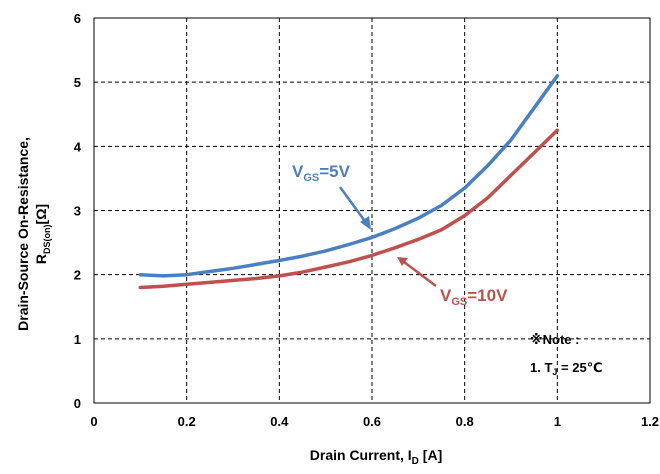 Image resolution: width=660 pixels, height=474 pixels. Describe the element at coordinates (93, 421) in the screenshot. I see `x-tick-label: 0` at that location.